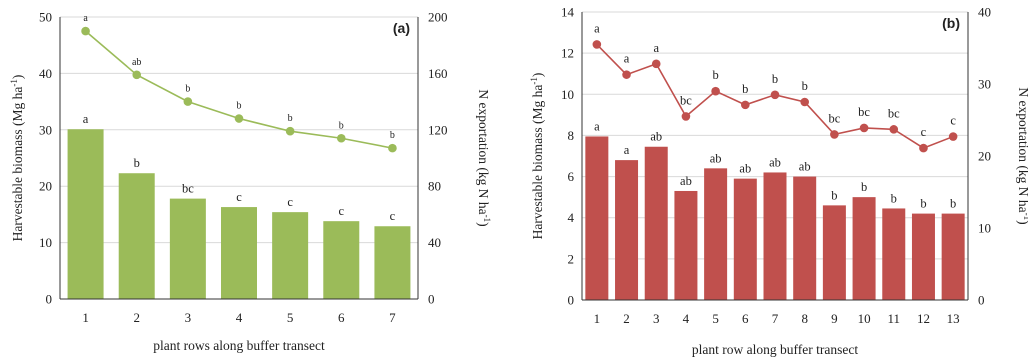 Image resolution: width=1028 pixels, height=359 pixels. I want to click on series-line, so click(239, 89).